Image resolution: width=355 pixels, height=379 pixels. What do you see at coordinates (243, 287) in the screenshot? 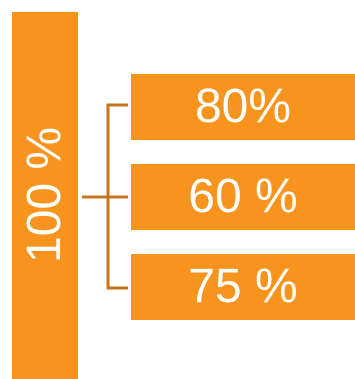
I see `part-box-3: 75 %` at bounding box center [243, 287].